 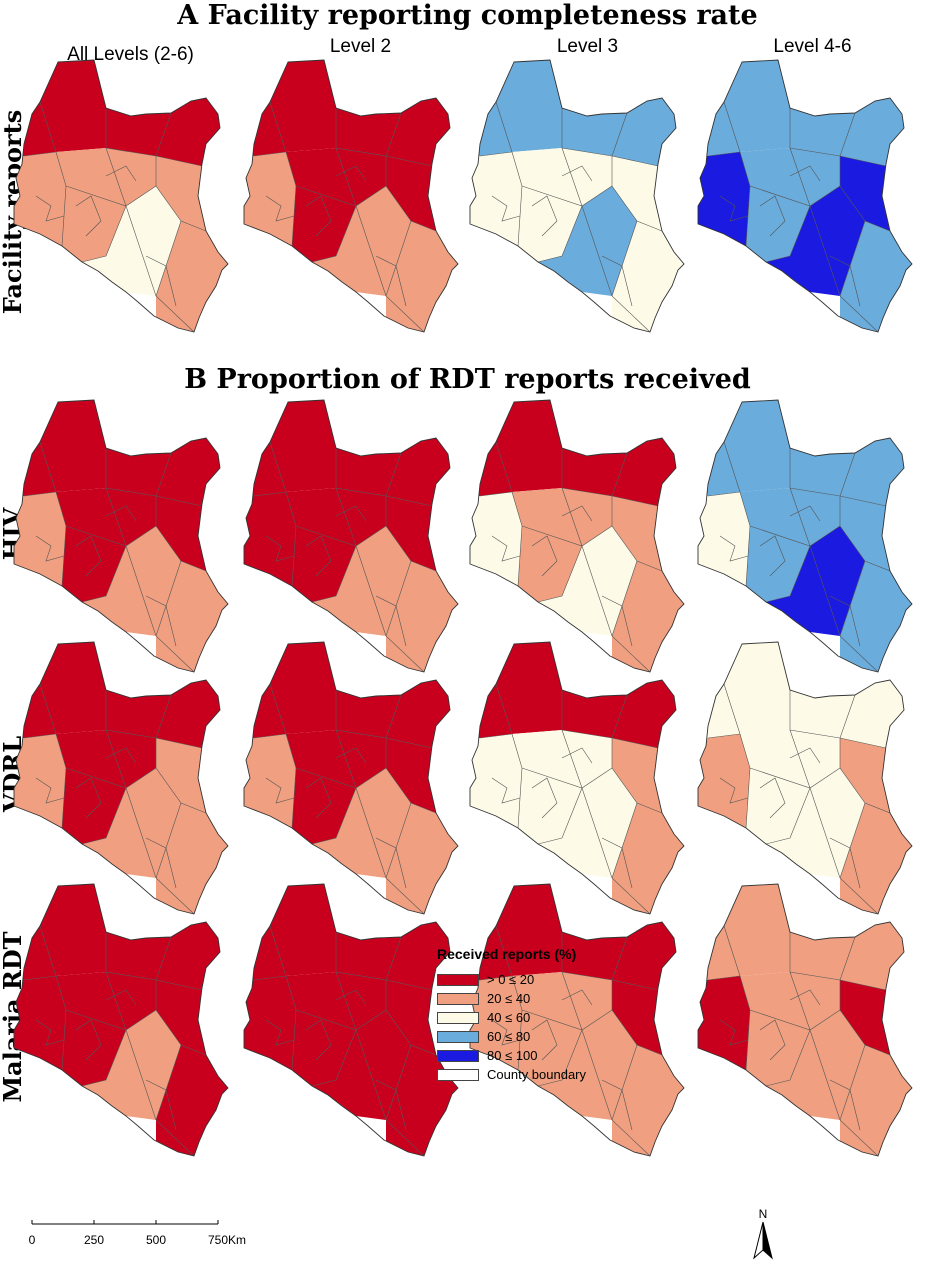 I want to click on scale-tick-750: 750, so click(x=218, y=1240).